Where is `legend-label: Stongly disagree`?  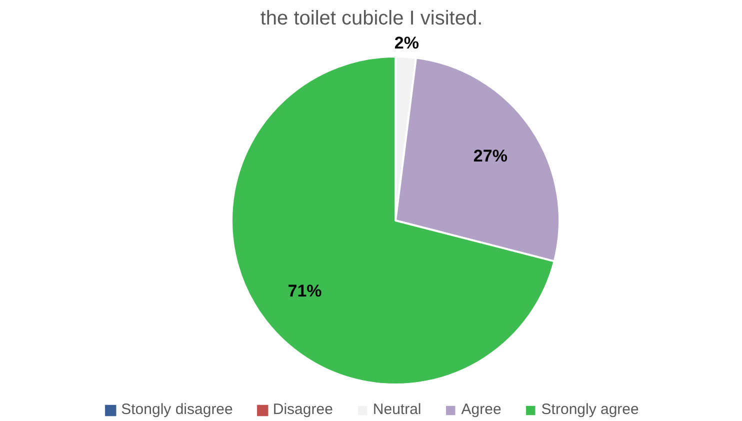 legend-label: Stongly disagree is located at coordinates (177, 409).